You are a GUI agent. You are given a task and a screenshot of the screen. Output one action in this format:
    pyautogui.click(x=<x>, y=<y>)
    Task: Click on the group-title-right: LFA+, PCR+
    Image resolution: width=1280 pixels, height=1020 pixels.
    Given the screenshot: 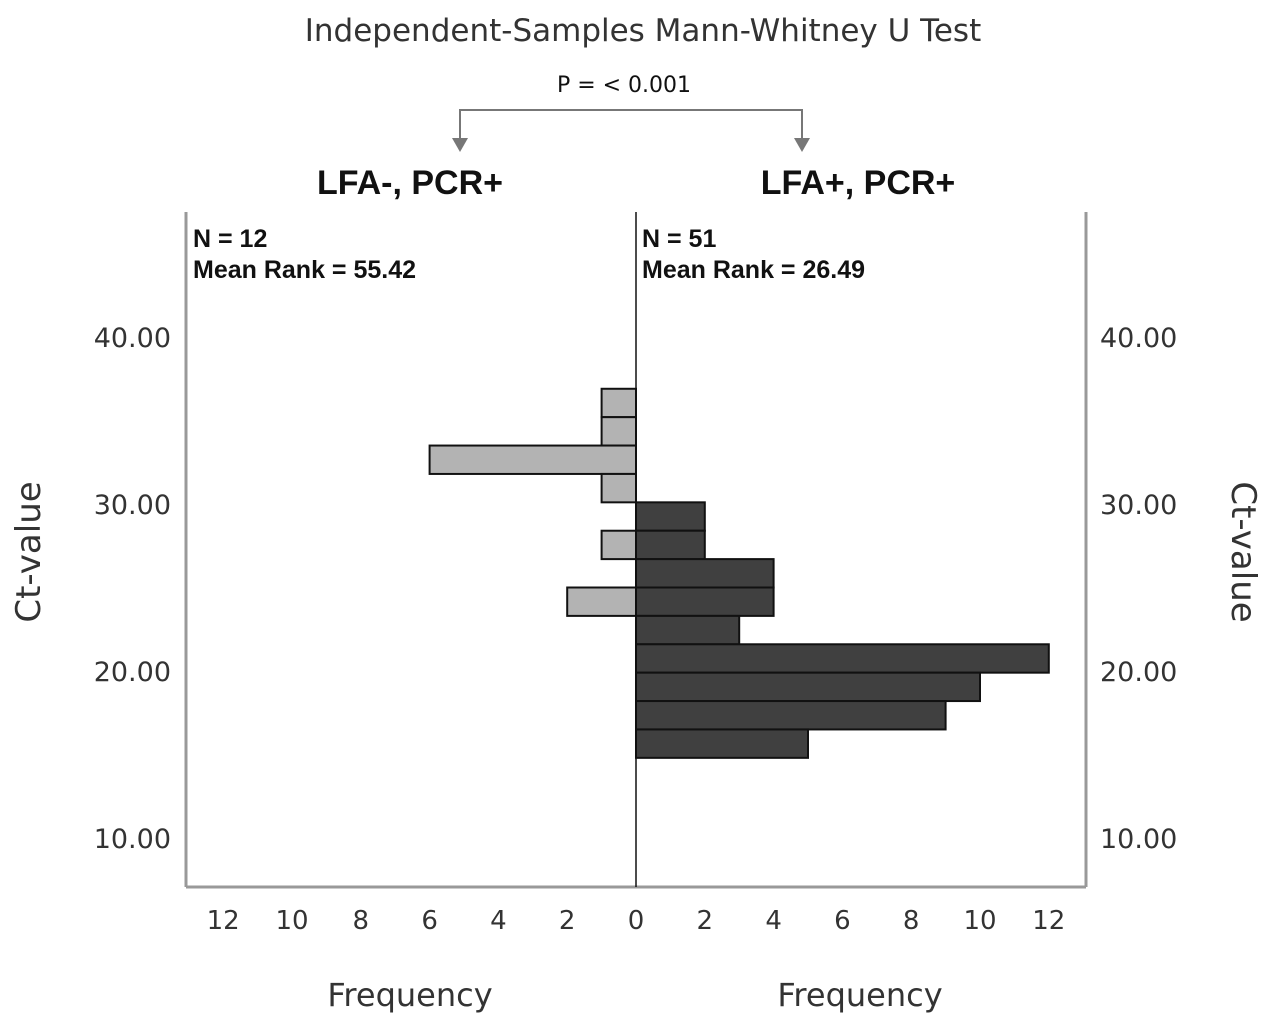 What is the action you would take?
    pyautogui.click(x=858, y=183)
    